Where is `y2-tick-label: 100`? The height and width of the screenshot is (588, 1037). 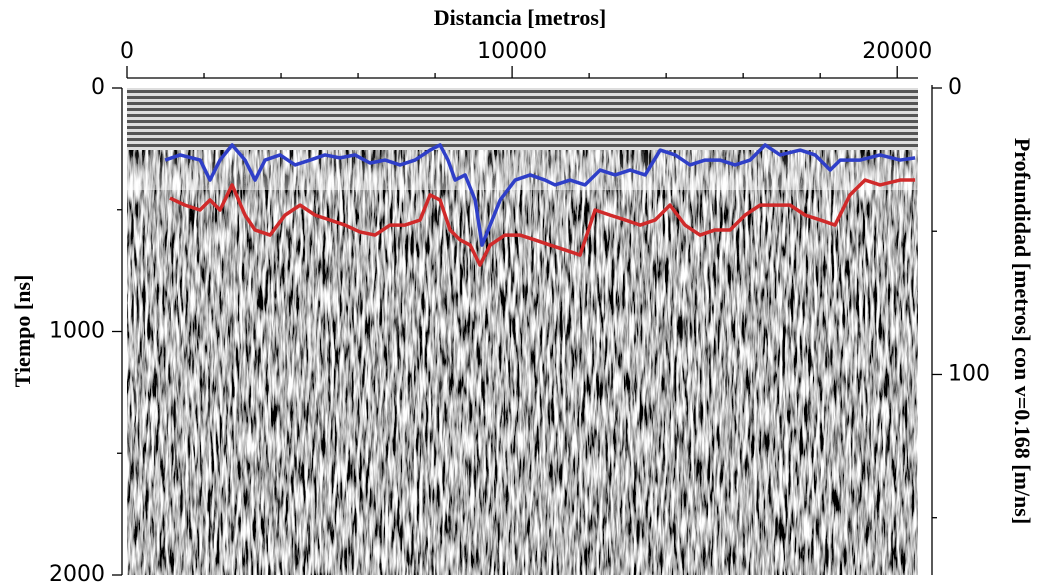 y2-tick-label: 100 is located at coordinates (969, 373).